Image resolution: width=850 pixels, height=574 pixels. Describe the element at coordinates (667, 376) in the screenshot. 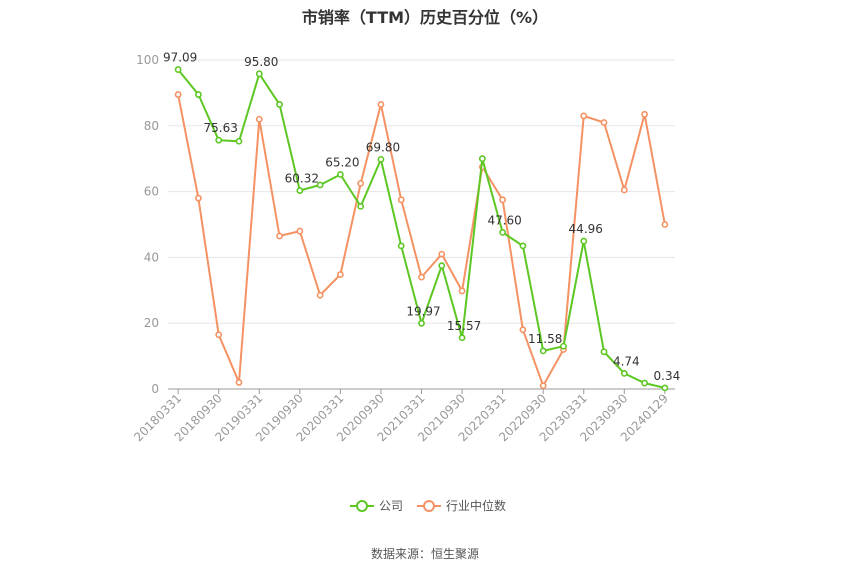

I see `data-label: 0.34` at that location.